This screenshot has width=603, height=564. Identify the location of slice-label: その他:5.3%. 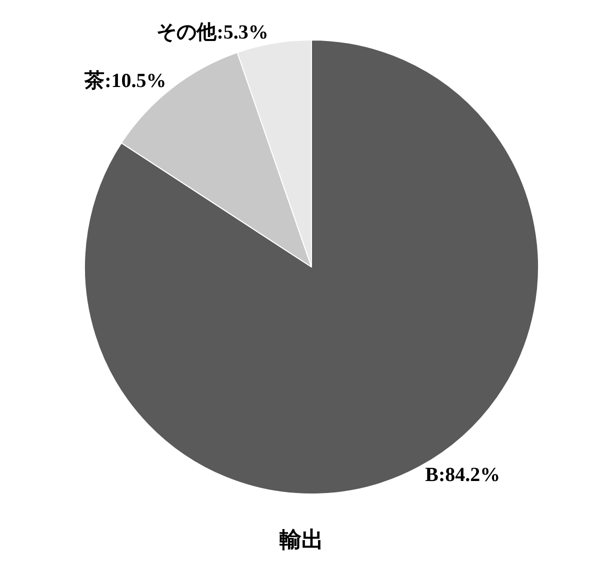
(212, 32).